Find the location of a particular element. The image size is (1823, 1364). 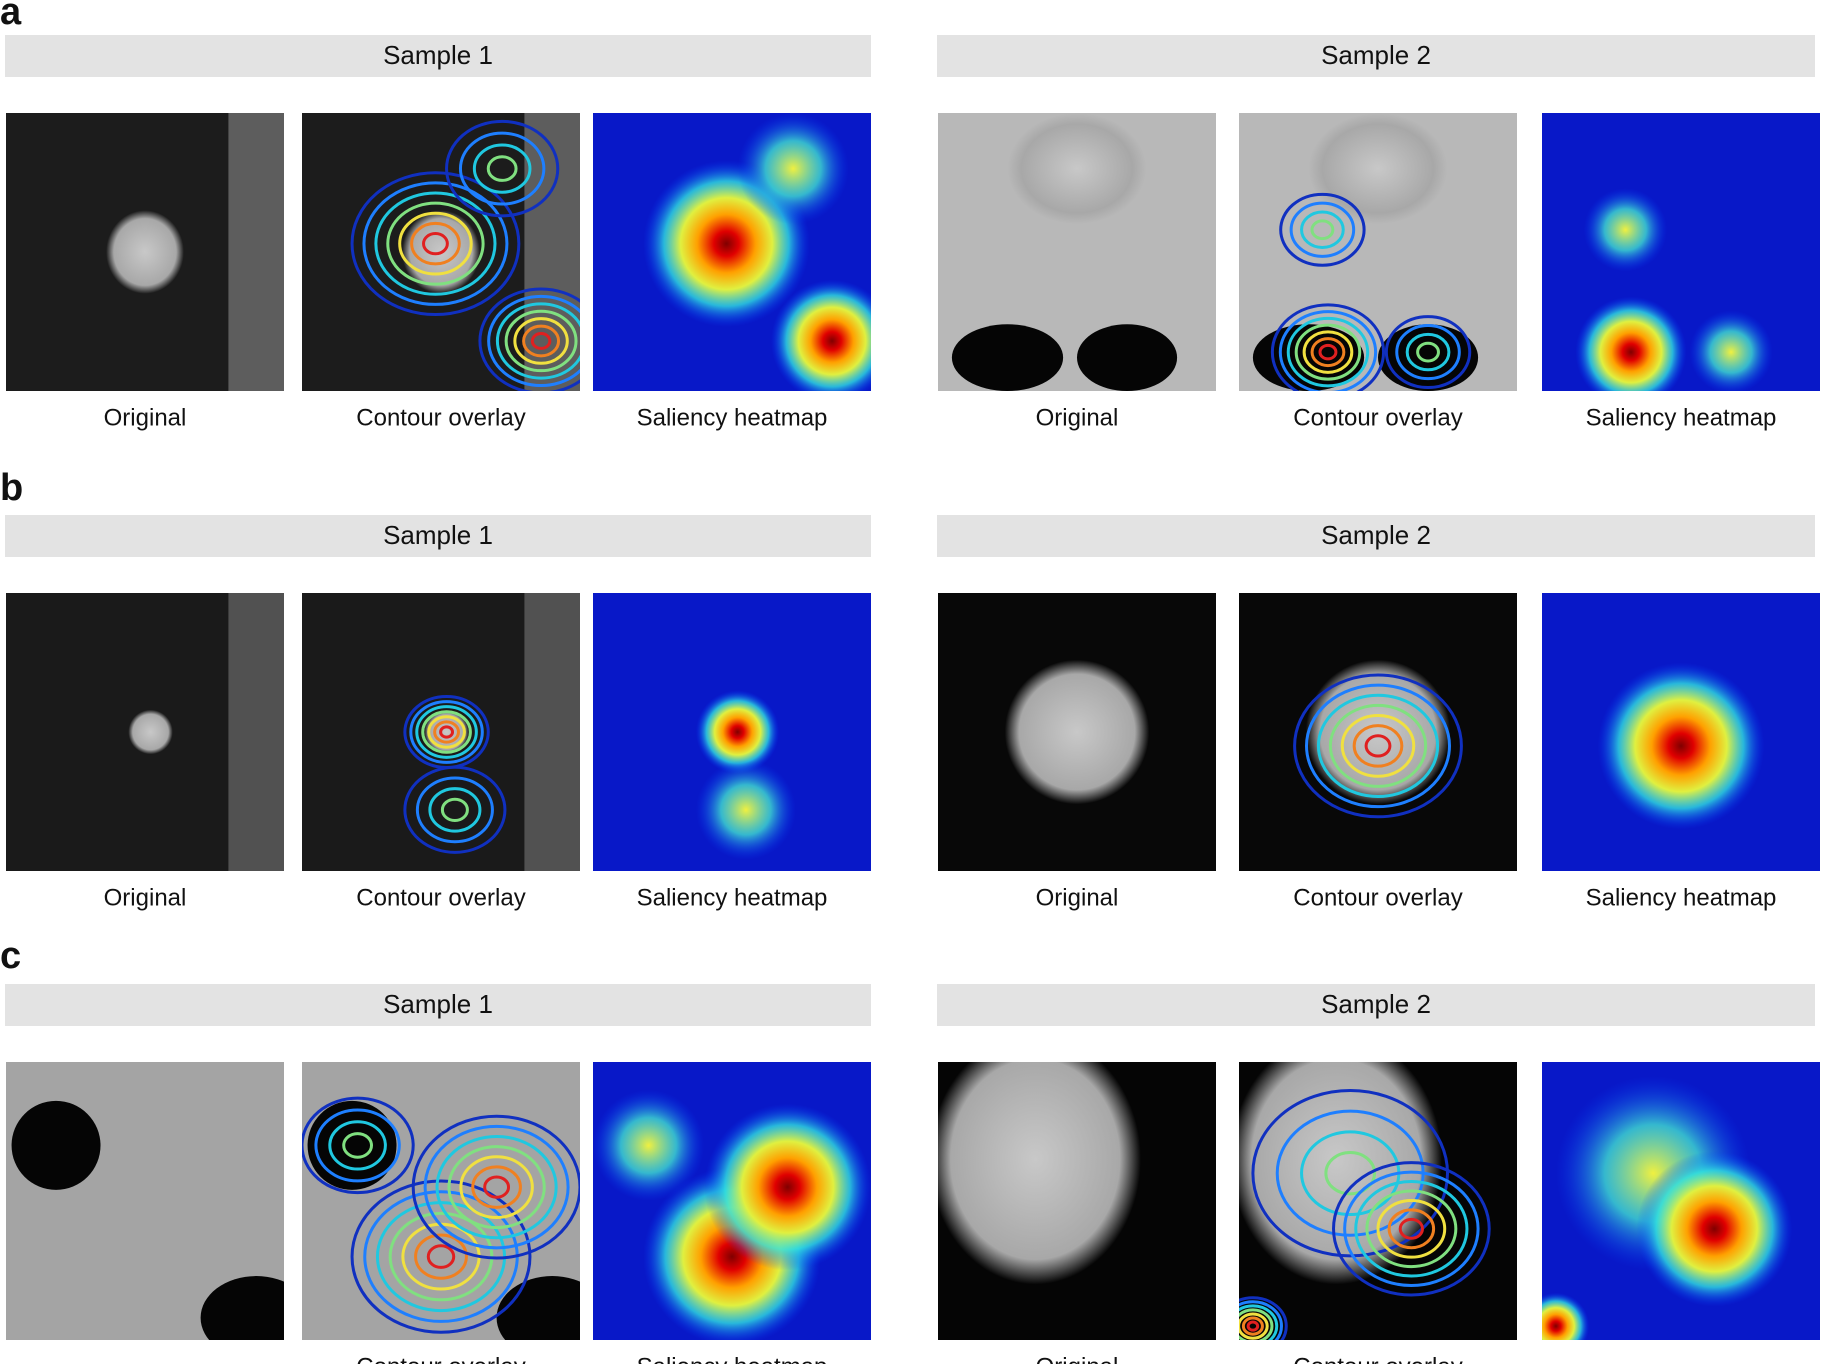

scan-wall is located at coordinates (552, 732).